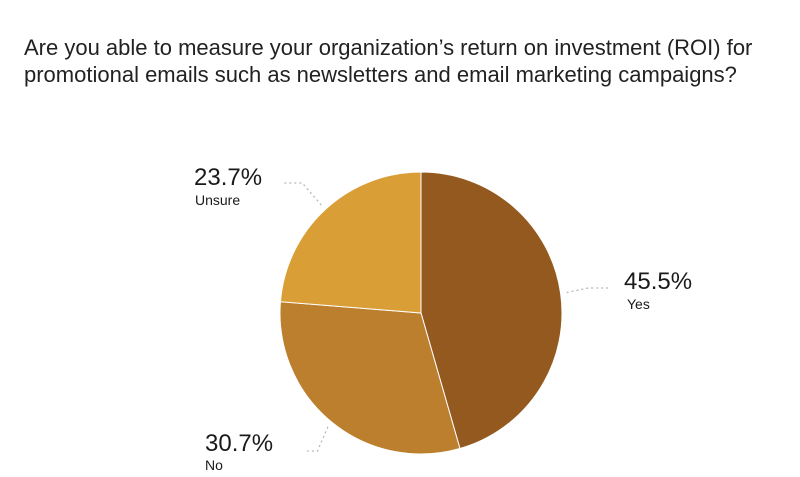 The height and width of the screenshot is (477, 800). I want to click on pie-slice-unsure, so click(350, 242).